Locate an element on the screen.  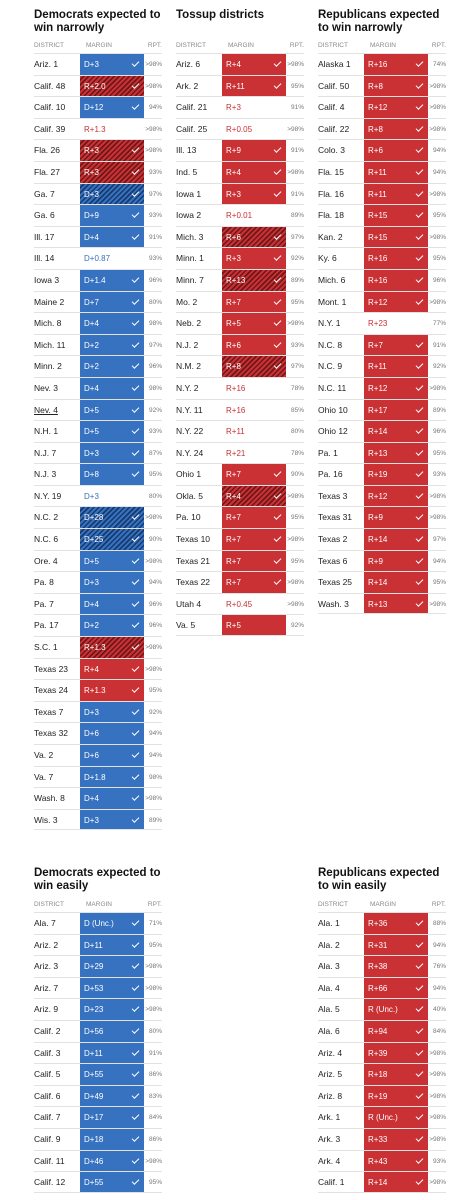
table-row: Calif. 25 R+0.05 >98% is located at coordinates (240, 128).